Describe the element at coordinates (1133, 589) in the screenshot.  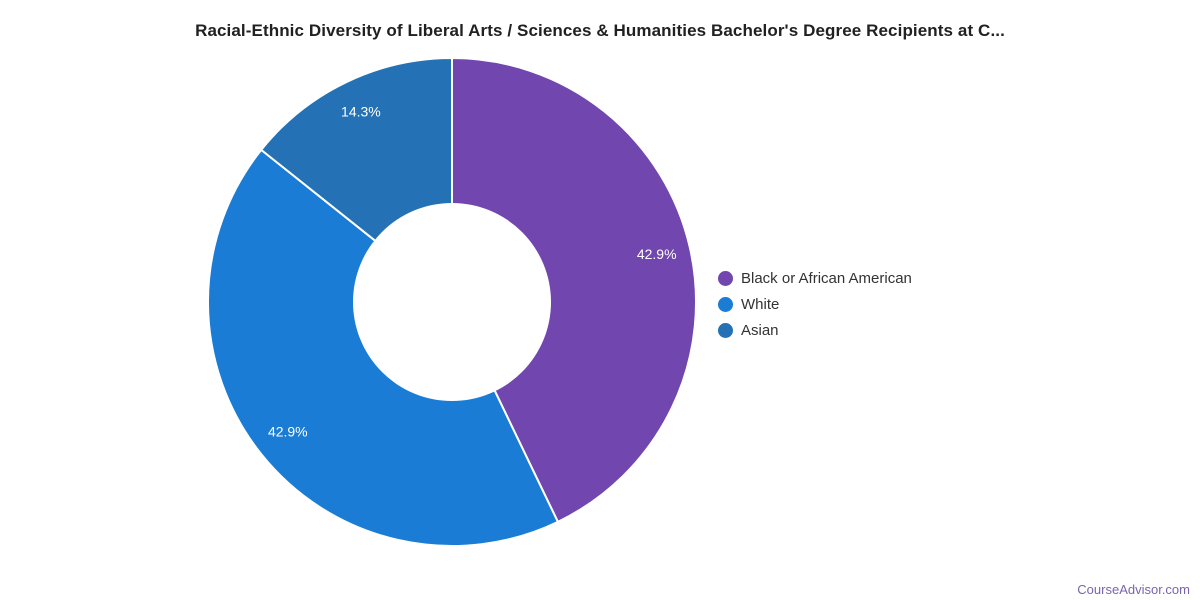
I see `courseadvisor-link: CourseAdvisor.com` at that location.